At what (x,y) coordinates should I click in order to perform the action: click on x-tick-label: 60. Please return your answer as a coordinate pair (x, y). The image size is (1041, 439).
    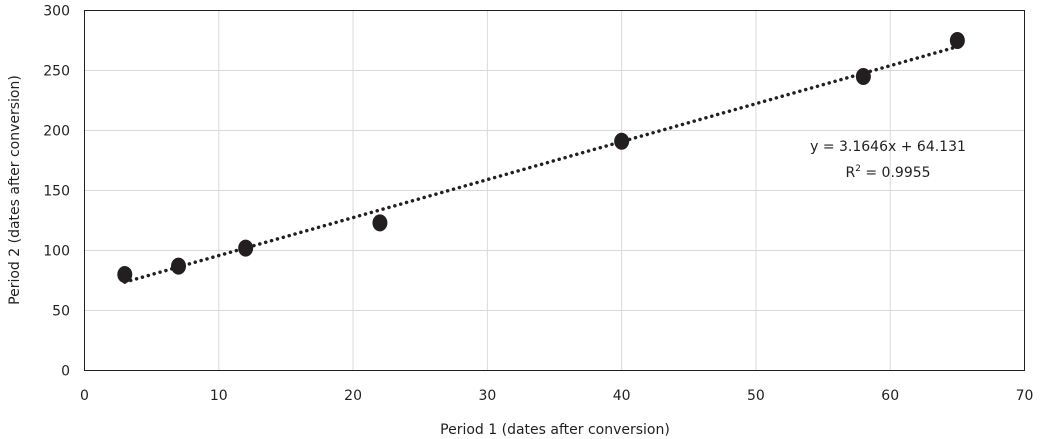
    Looking at the image, I should click on (890, 396).